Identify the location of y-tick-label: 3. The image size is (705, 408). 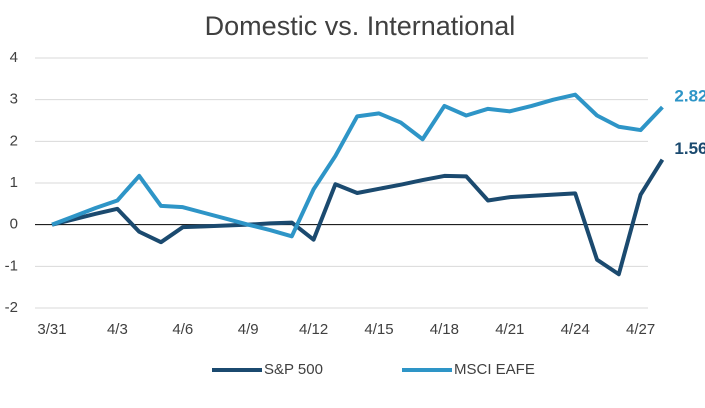
(14, 99).